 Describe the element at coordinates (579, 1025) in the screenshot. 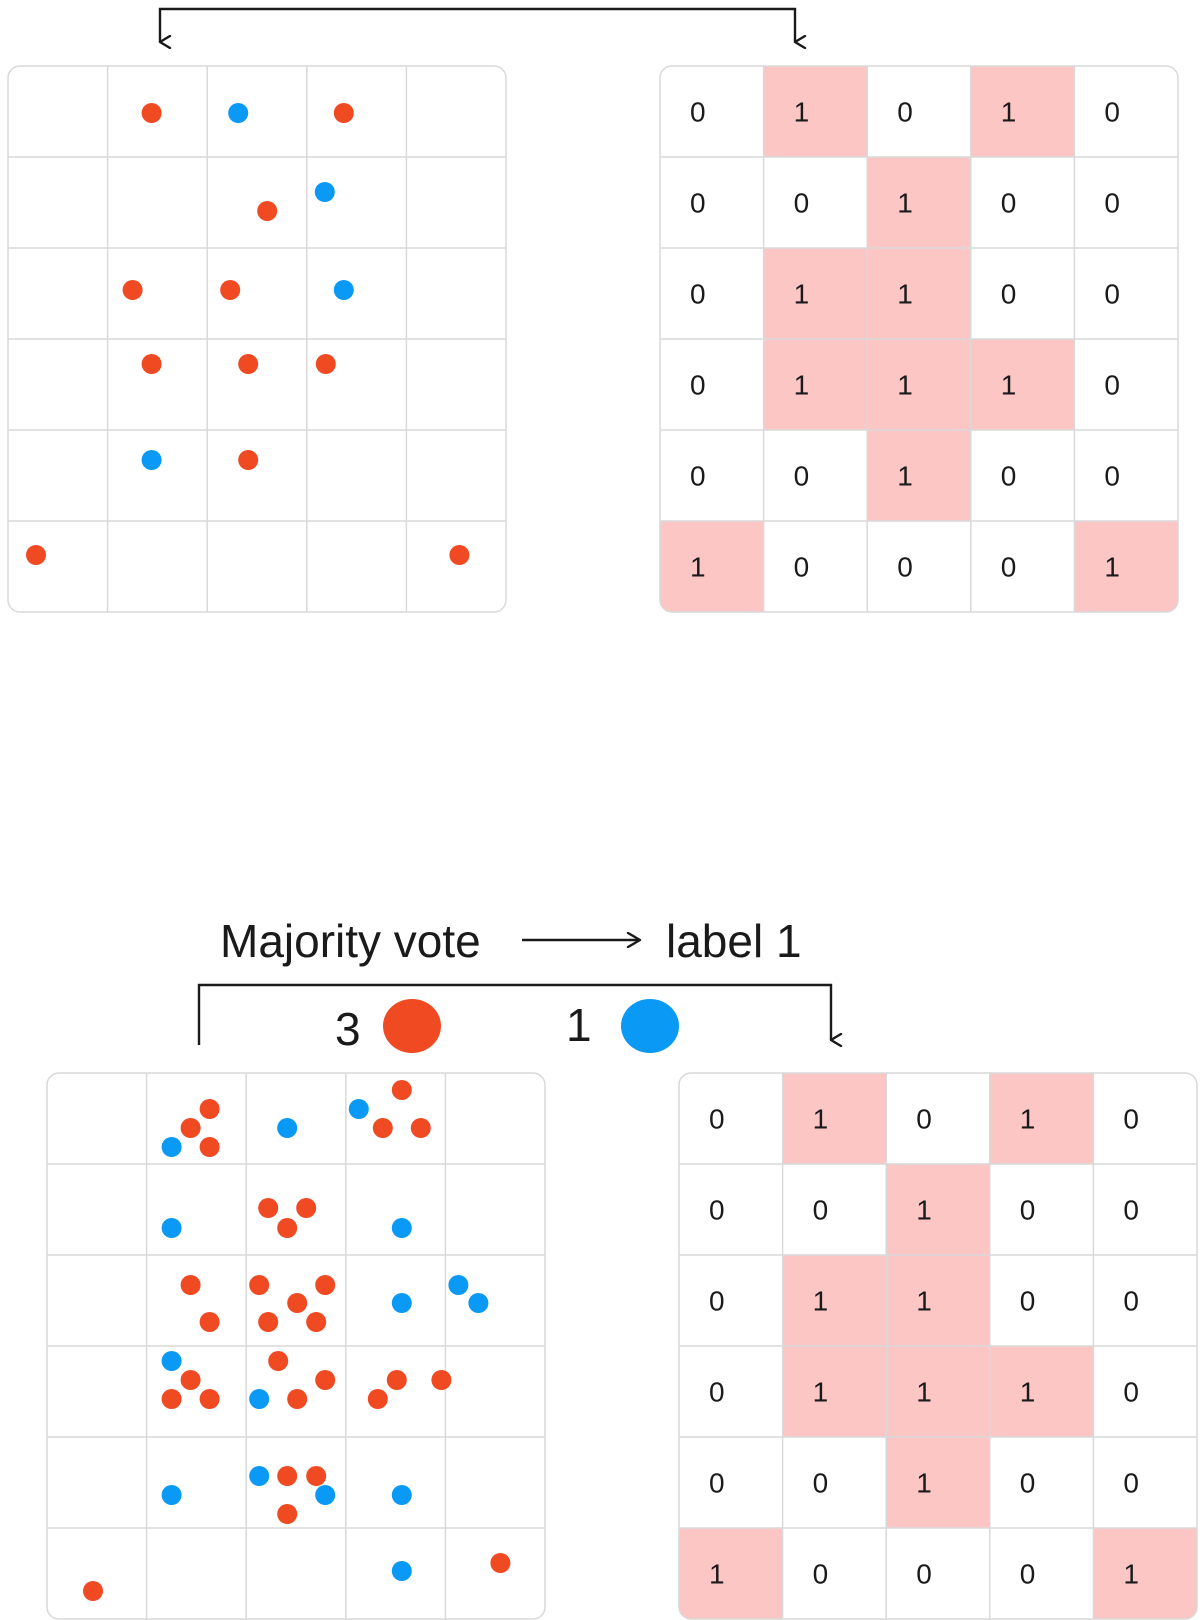

I see `vote-blue-count: 1` at that location.